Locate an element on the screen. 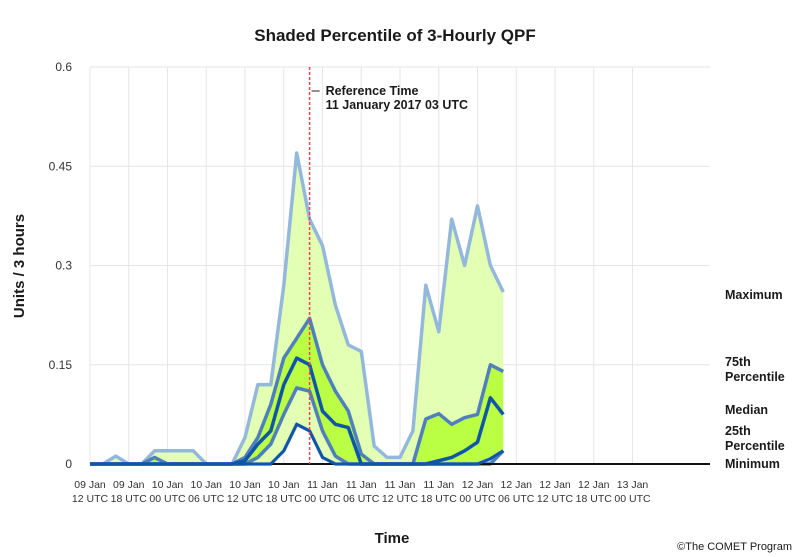 The width and height of the screenshot is (800, 557). series-label: 75th is located at coordinates (738, 362).